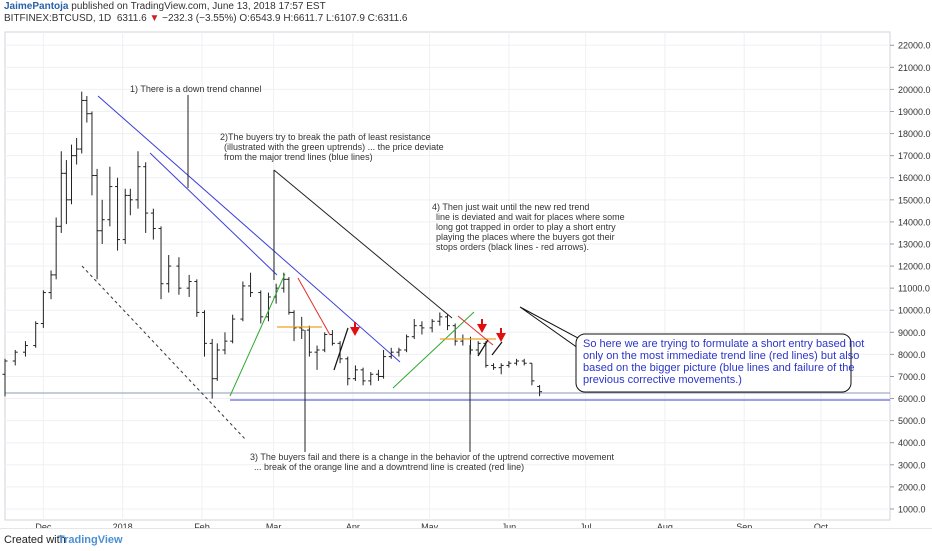 This screenshot has height=551, width=932. I want to click on down-arrow-icon: ▼, so click(154, 18).